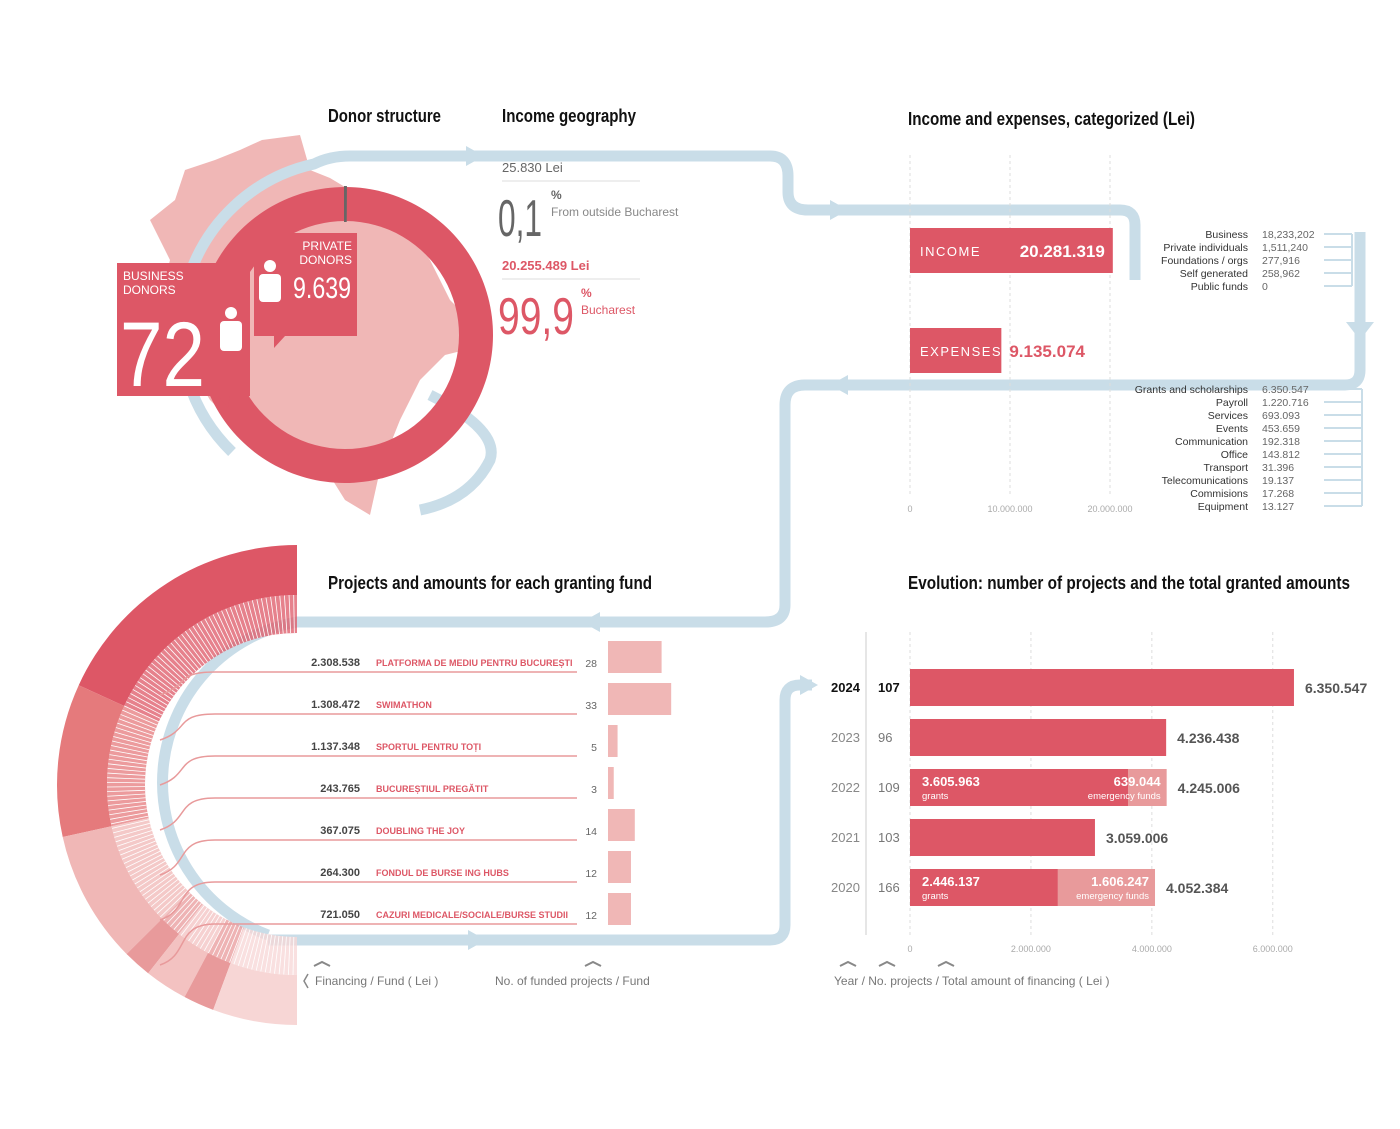 Image resolution: width=1400 pixels, height=1129 pixels. I want to click on breakdown-label: Equipment, so click(1223, 507).